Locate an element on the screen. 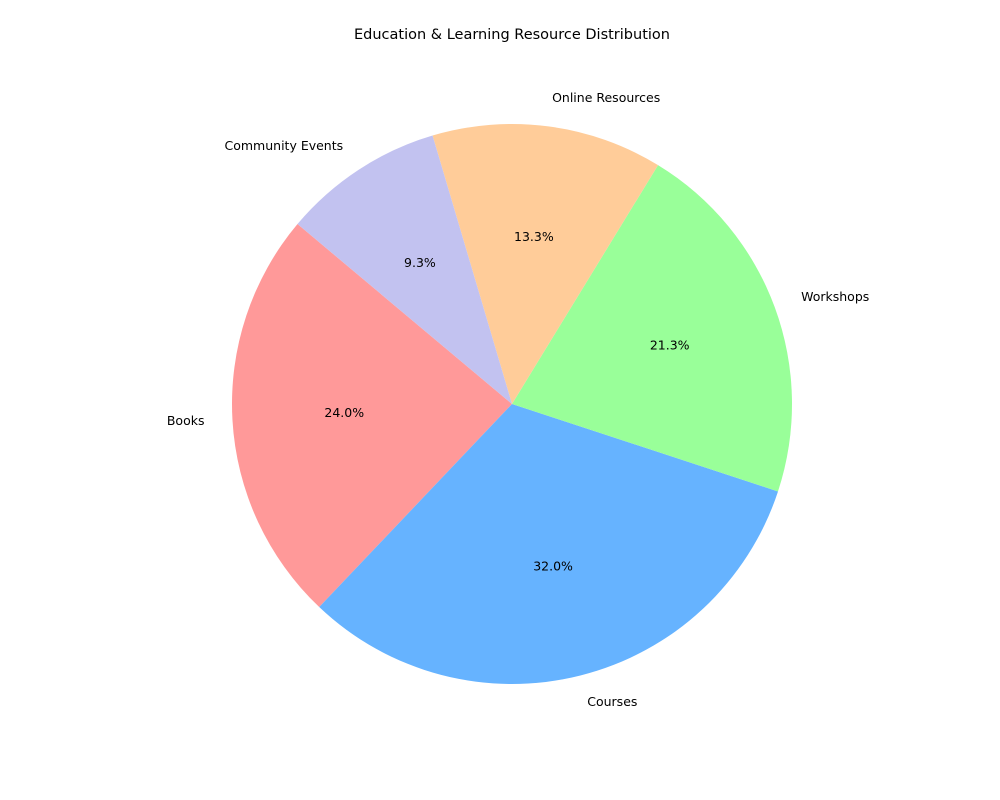  slice-label-community-events: Community Events is located at coordinates (284, 145).